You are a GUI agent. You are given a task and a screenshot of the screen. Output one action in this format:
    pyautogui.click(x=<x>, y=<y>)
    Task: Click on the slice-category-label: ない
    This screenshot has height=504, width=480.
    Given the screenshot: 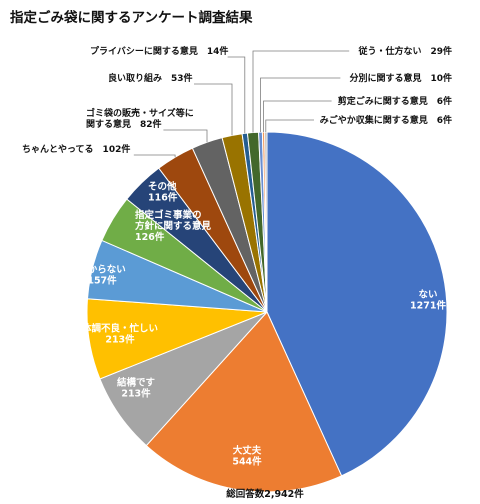 What is the action you would take?
    pyautogui.click(x=427, y=295)
    